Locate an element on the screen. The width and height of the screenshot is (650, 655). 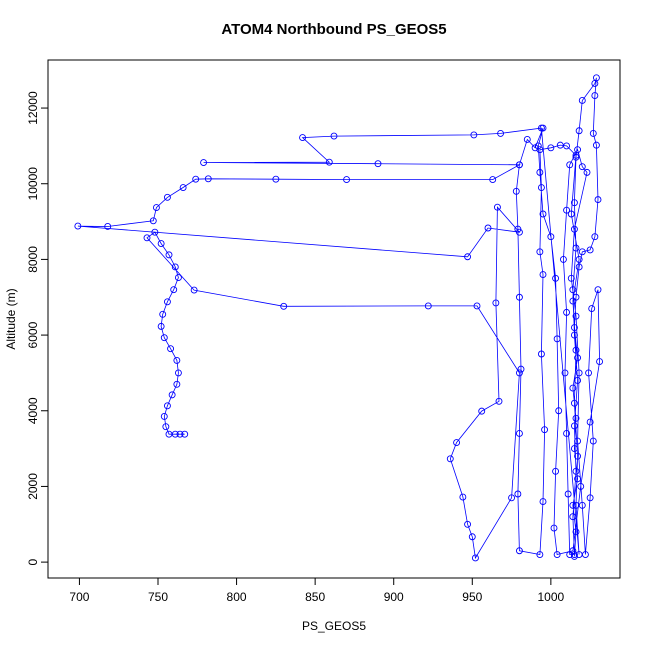
y-tick-label: 10000 is located at coordinates (33, 184).